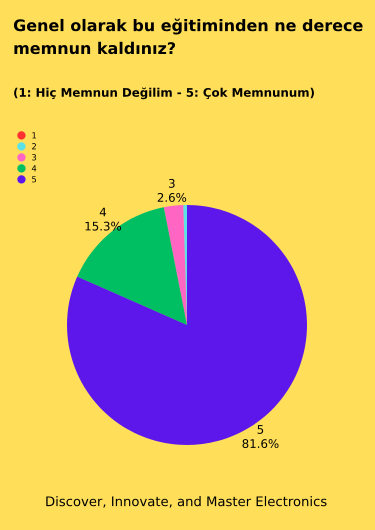  Describe the element at coordinates (34, 157) in the screenshot. I see `legend-label: 3` at that location.